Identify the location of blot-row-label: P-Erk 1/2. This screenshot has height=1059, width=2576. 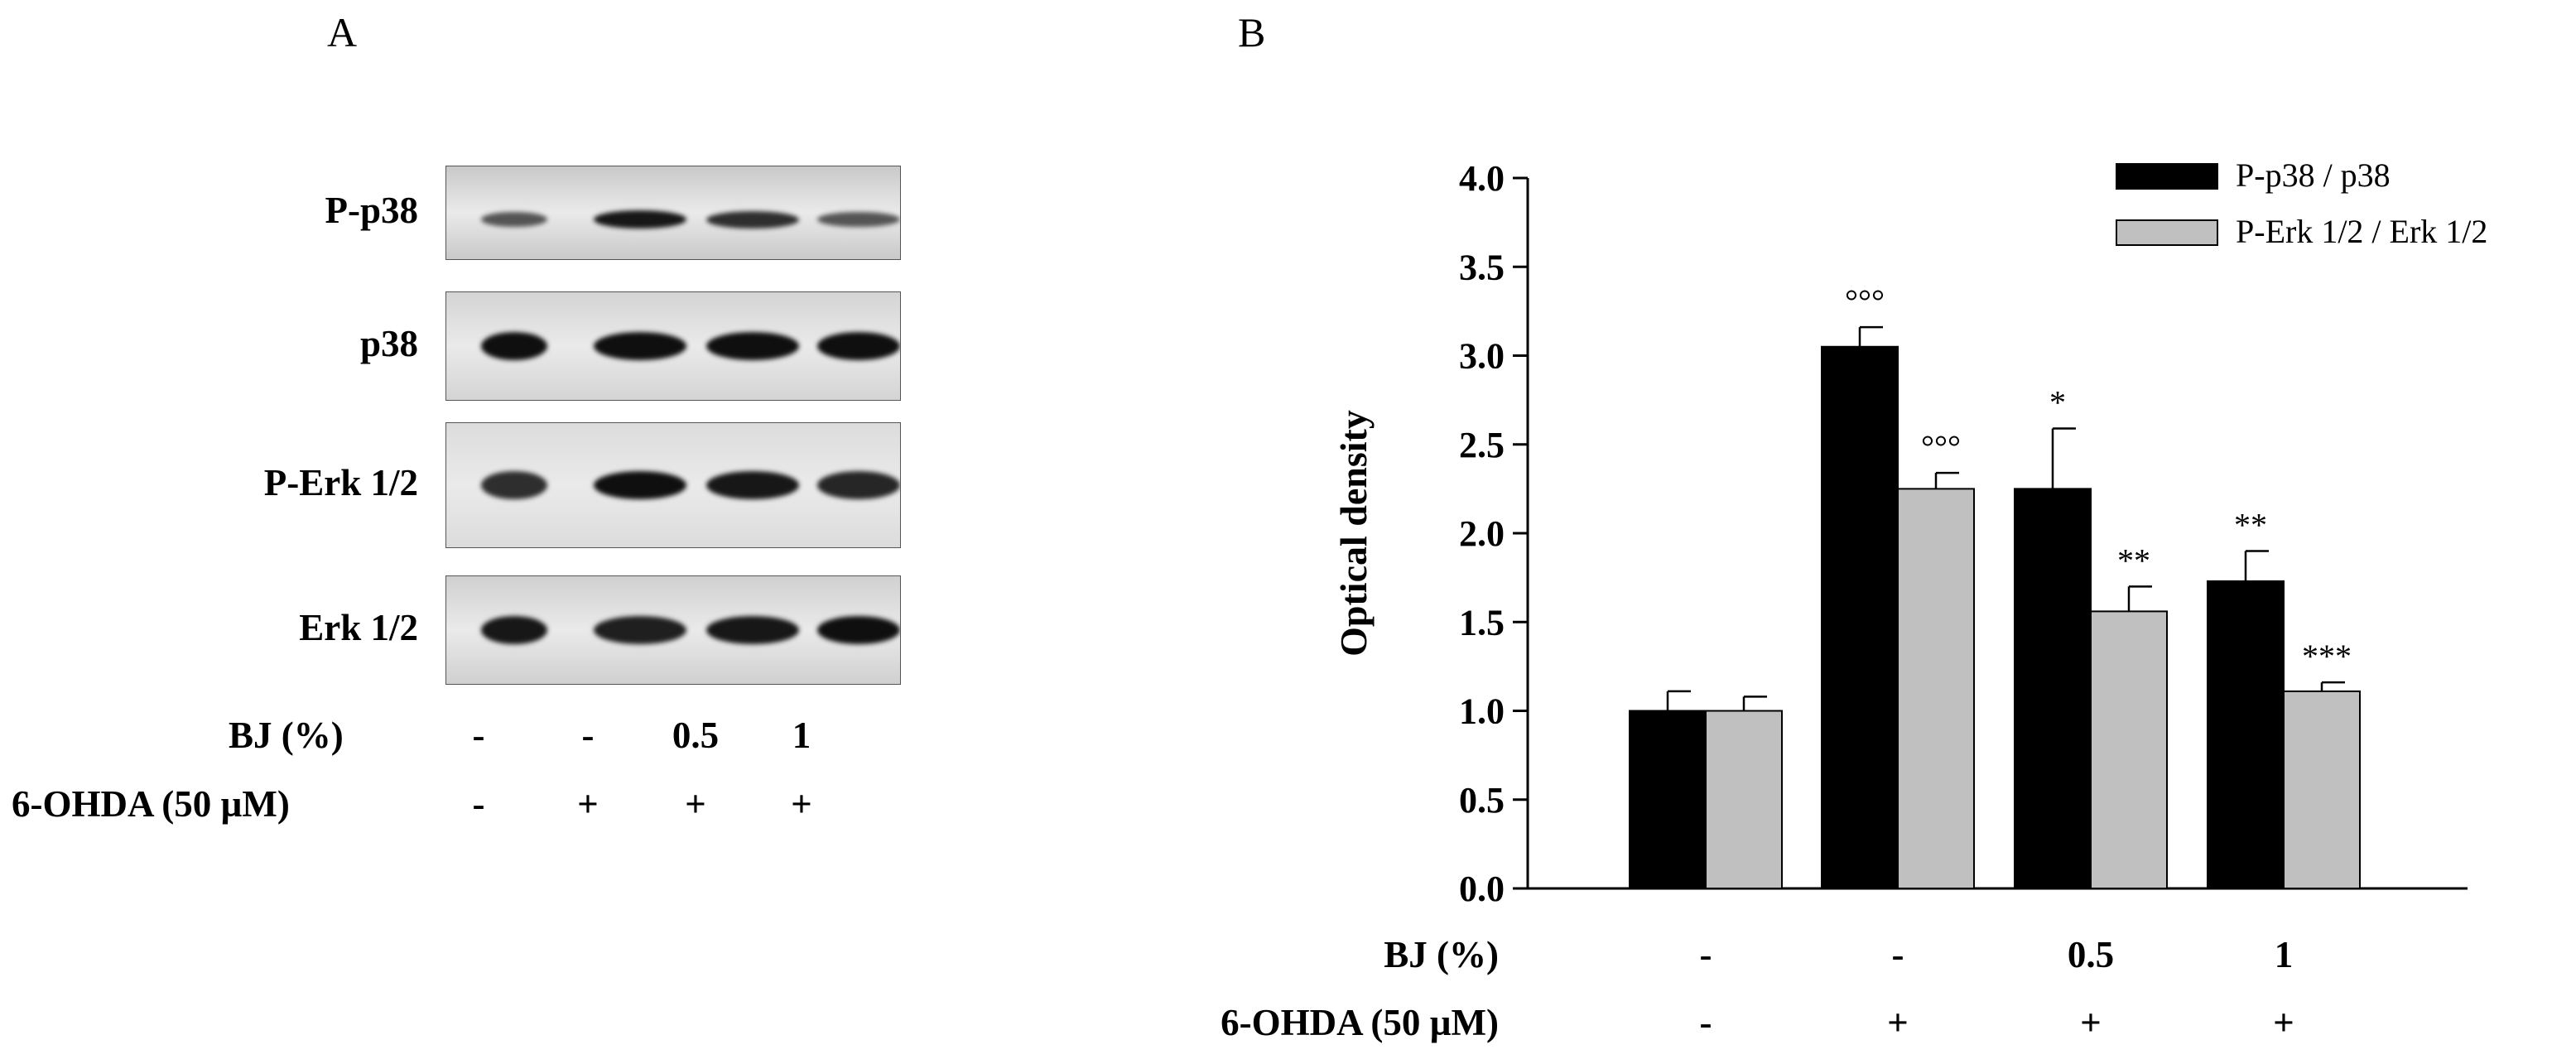
(340, 482).